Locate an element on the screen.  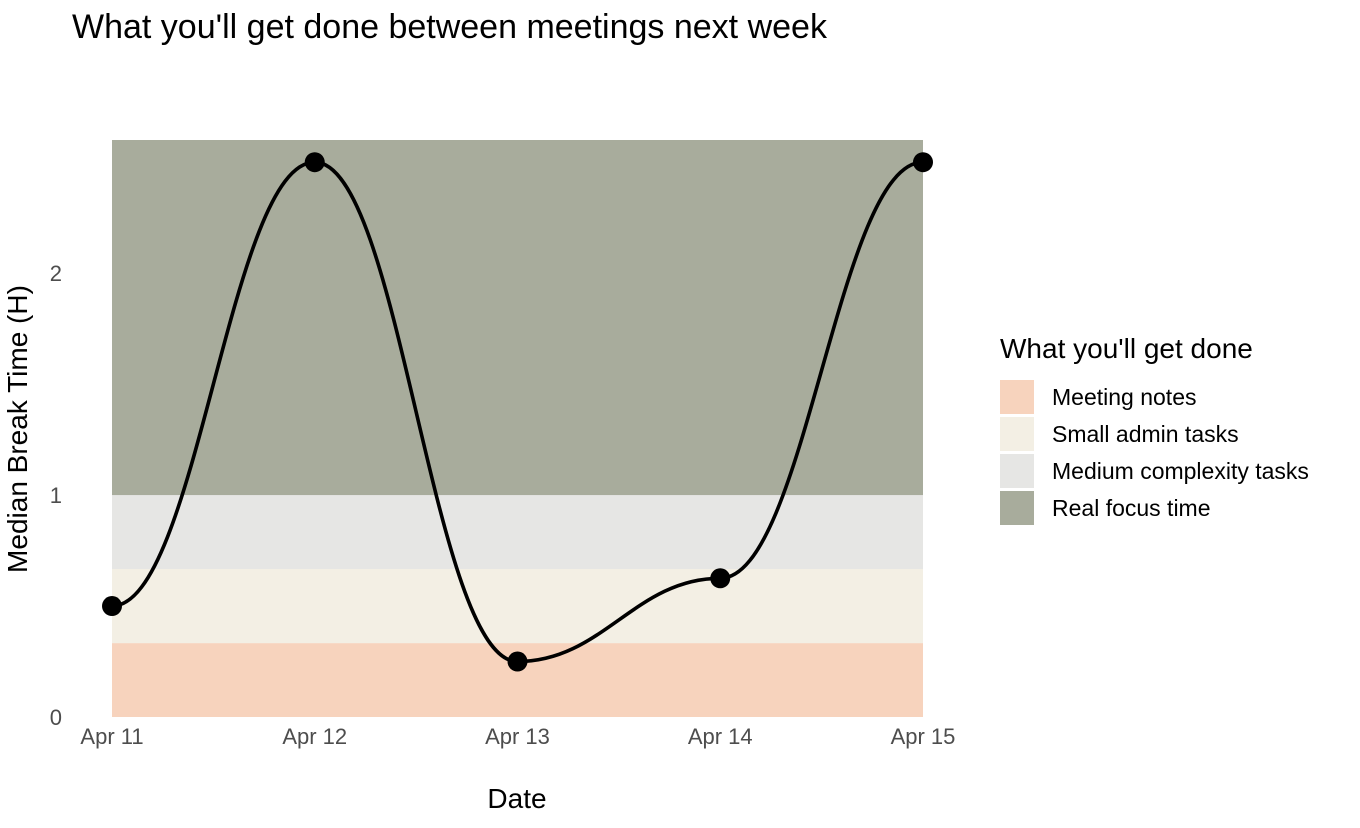
y-tick-label-1: 1 is located at coordinates (56, 495).